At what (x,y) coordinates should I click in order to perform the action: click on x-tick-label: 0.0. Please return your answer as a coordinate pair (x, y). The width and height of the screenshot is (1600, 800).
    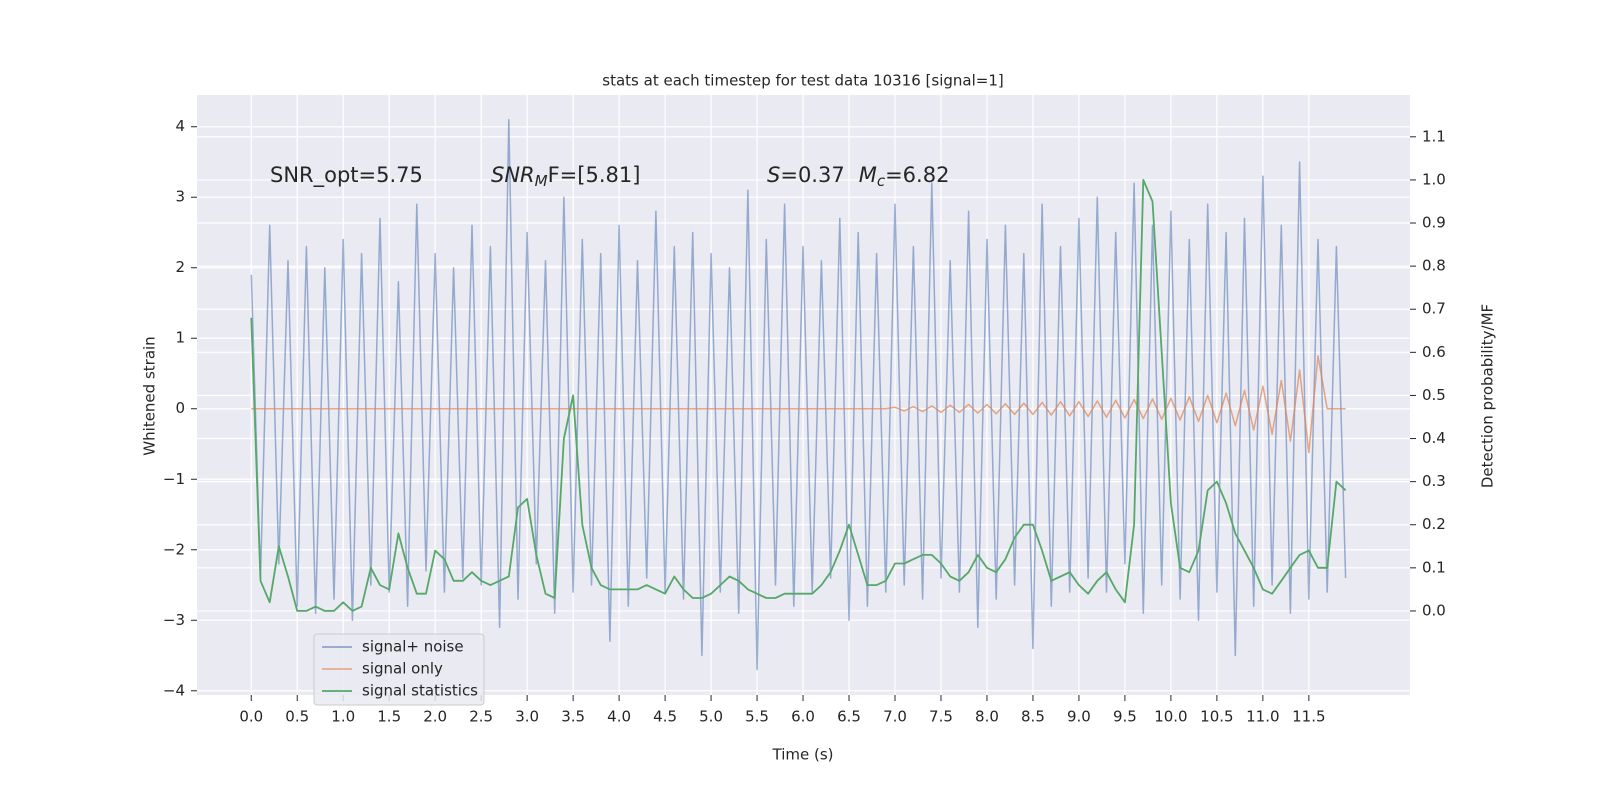
    Looking at the image, I should click on (251, 717).